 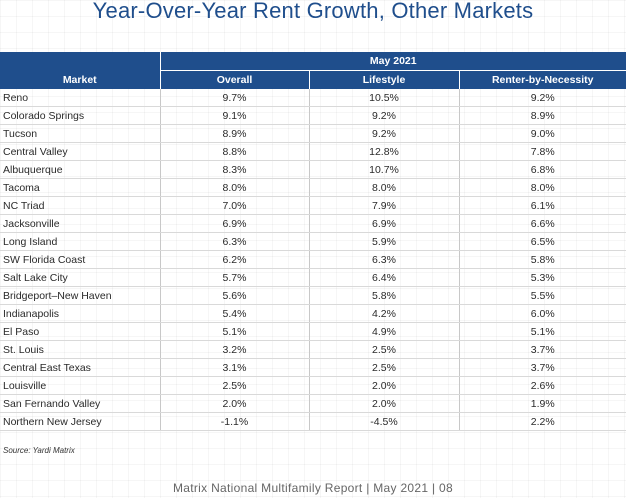 What do you see at coordinates (383, 98) in the screenshot?
I see `cell-lifestyle: 10.5%` at bounding box center [383, 98].